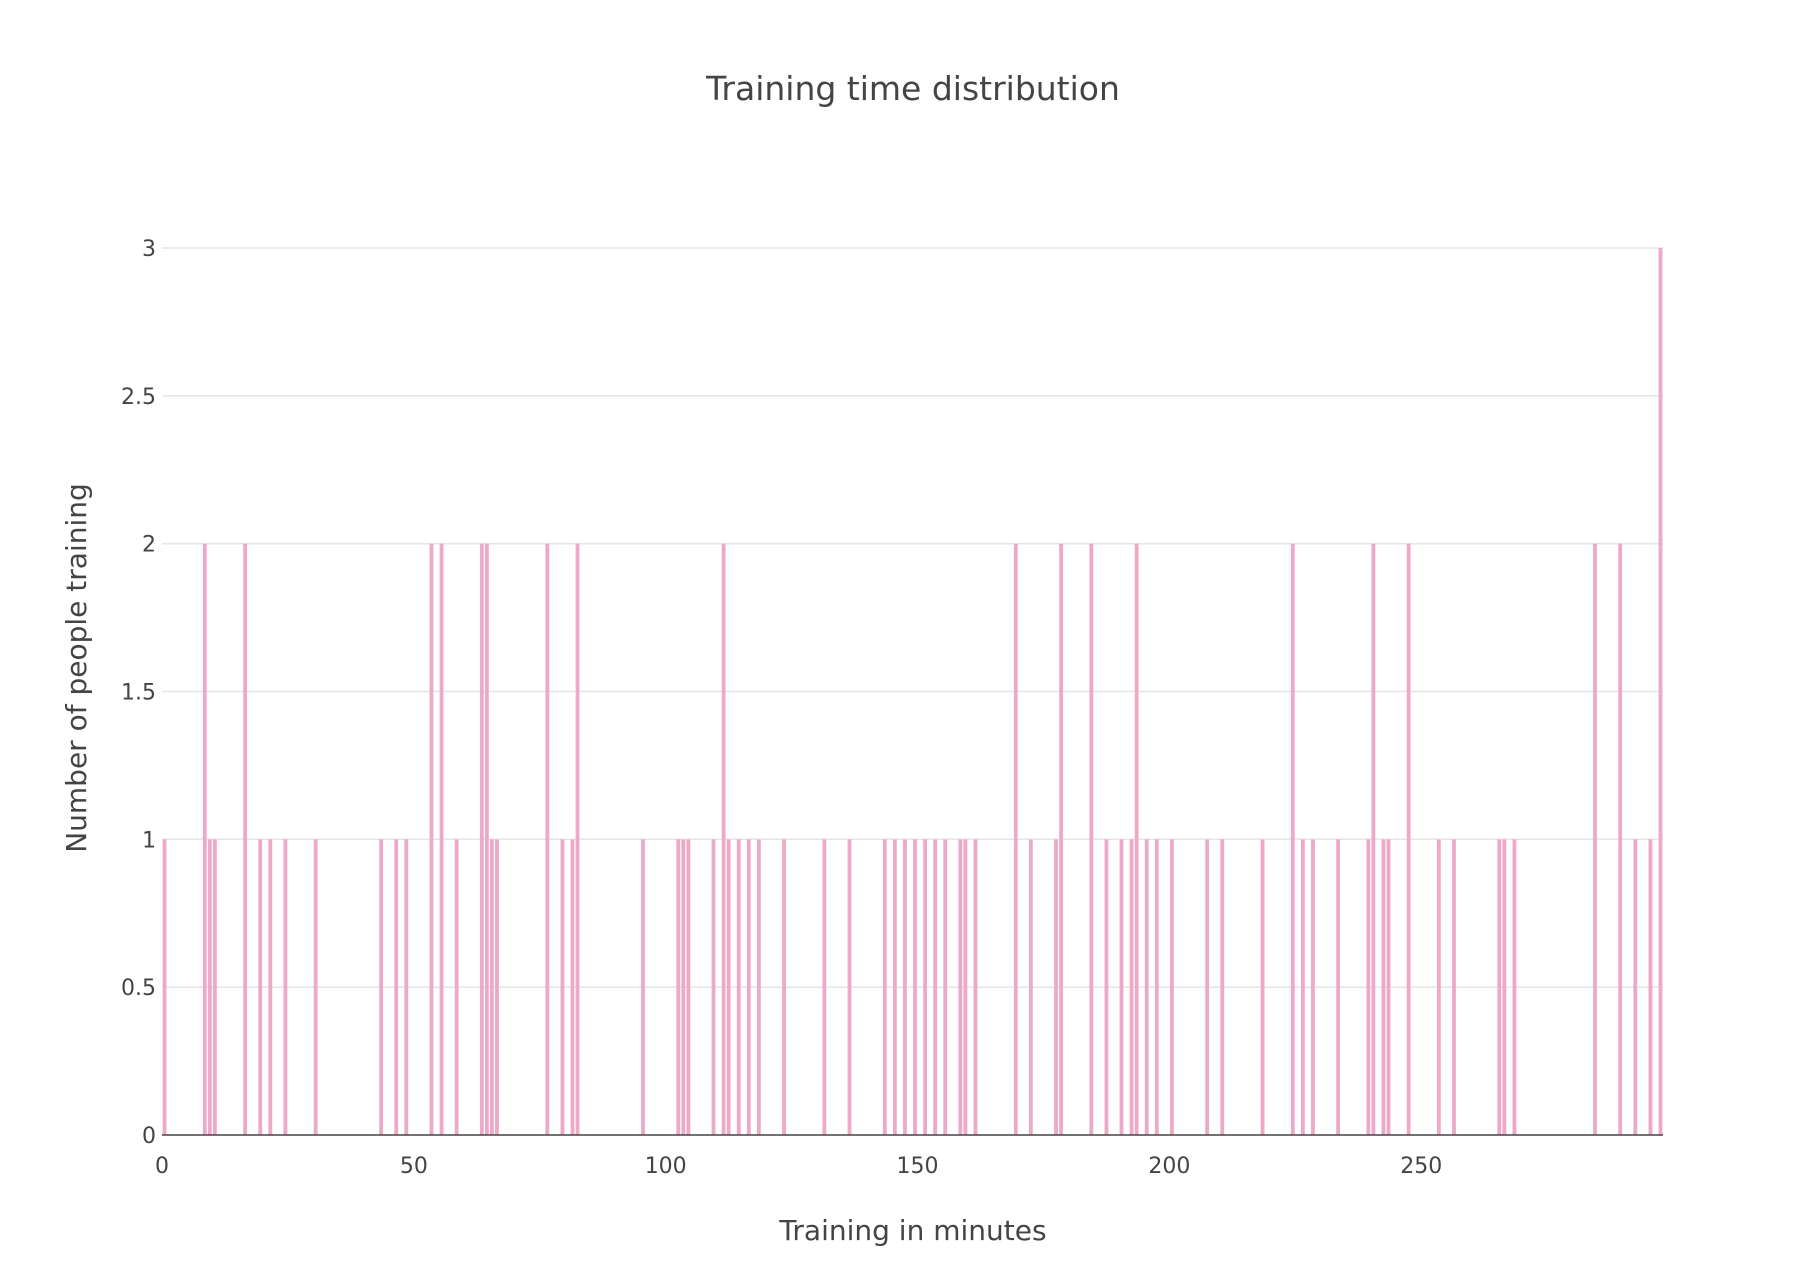 The width and height of the screenshot is (1810, 1288). I want to click on chart-title: Training time distribution, so click(912, 88).